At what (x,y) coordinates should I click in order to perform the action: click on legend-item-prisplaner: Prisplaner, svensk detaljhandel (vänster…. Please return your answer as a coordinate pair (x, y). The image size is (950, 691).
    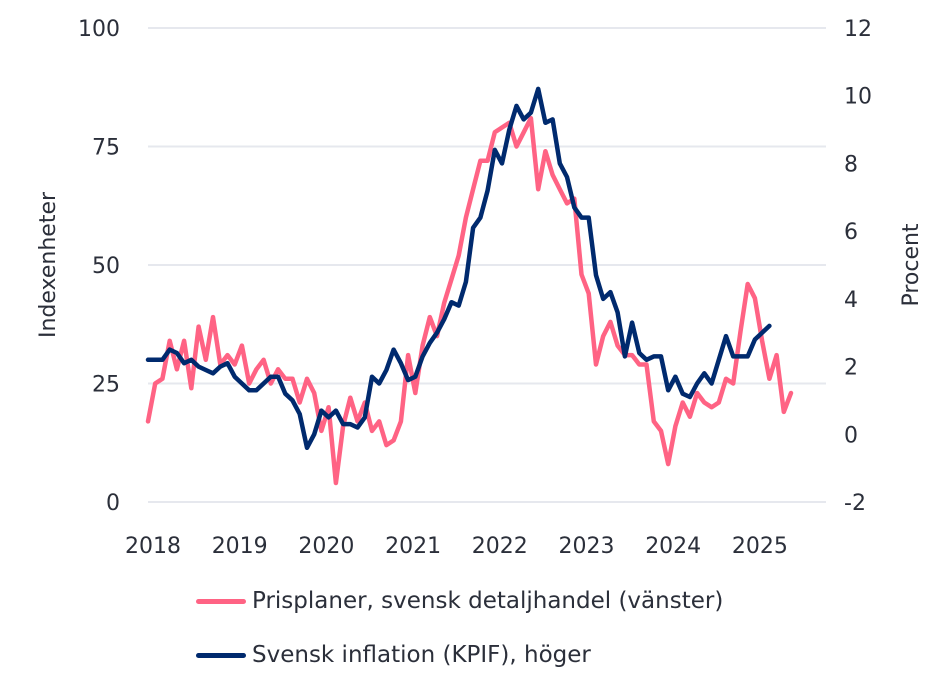
    Looking at the image, I should click on (459, 601).